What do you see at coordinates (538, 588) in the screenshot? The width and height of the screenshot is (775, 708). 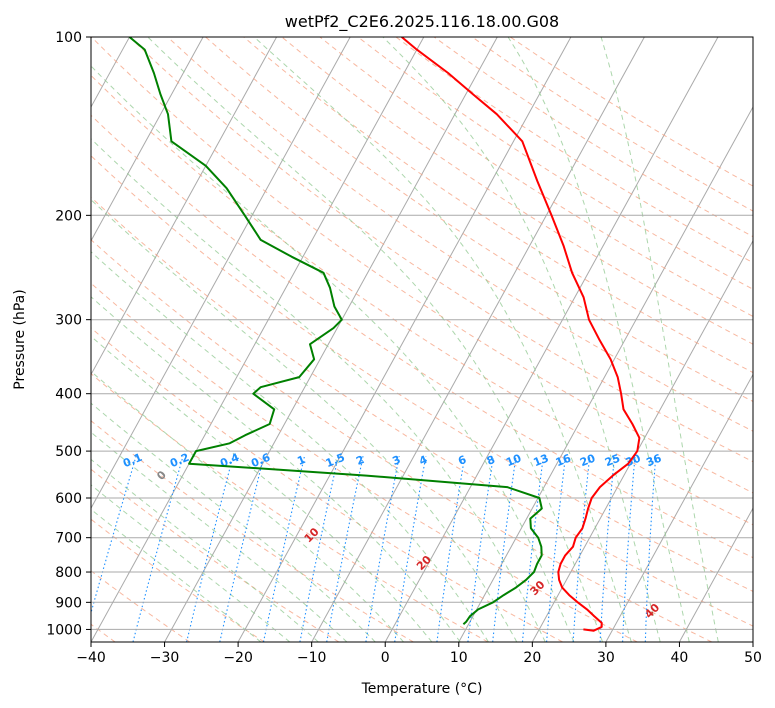 I see `dry-adiabat-label: 30` at bounding box center [538, 588].